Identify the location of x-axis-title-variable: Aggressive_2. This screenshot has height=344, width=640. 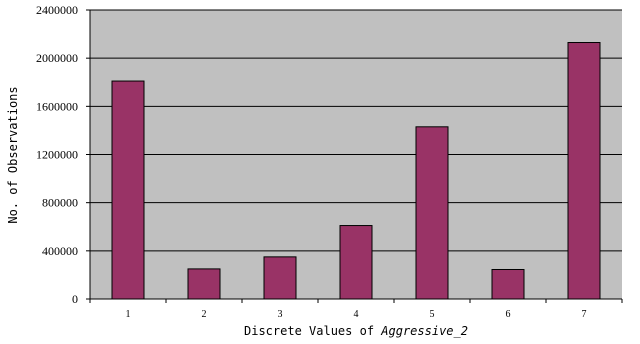
(424, 331).